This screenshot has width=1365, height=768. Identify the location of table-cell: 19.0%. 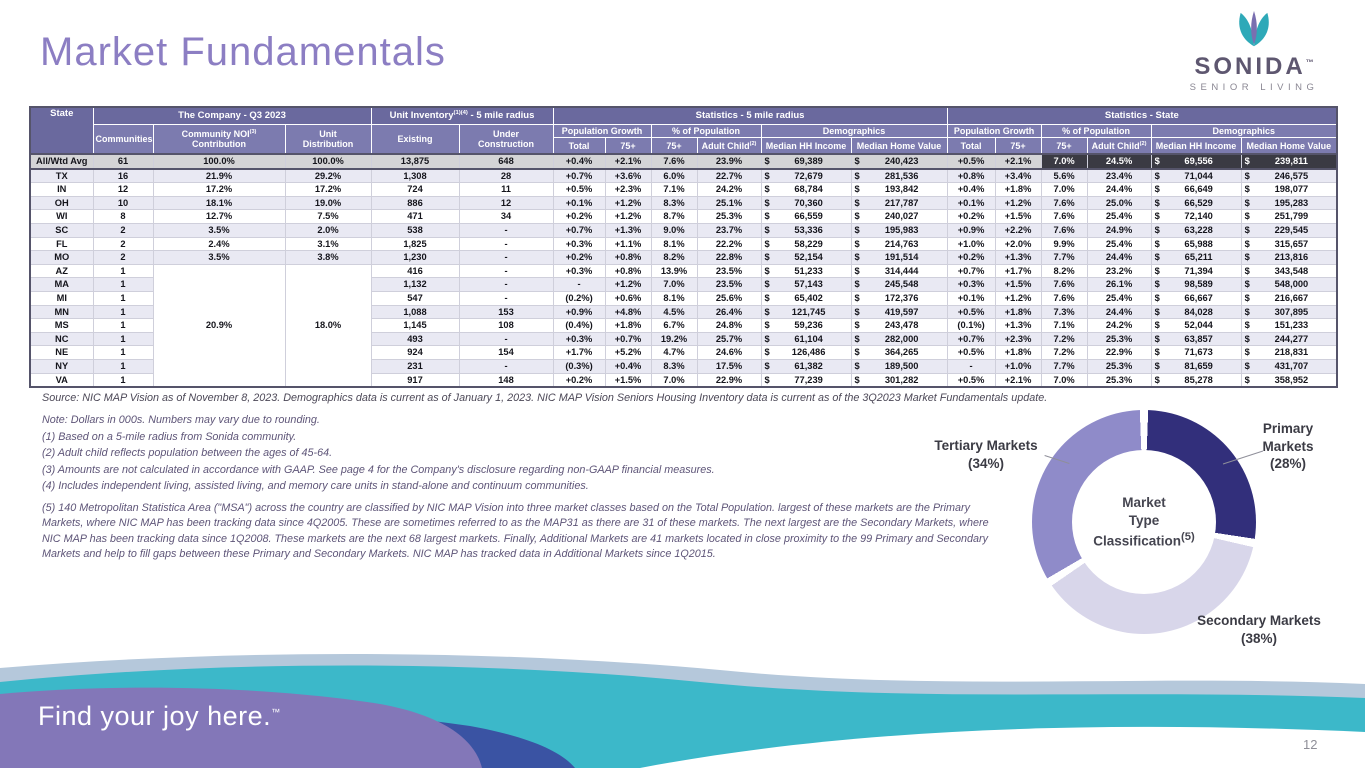
(328, 203).